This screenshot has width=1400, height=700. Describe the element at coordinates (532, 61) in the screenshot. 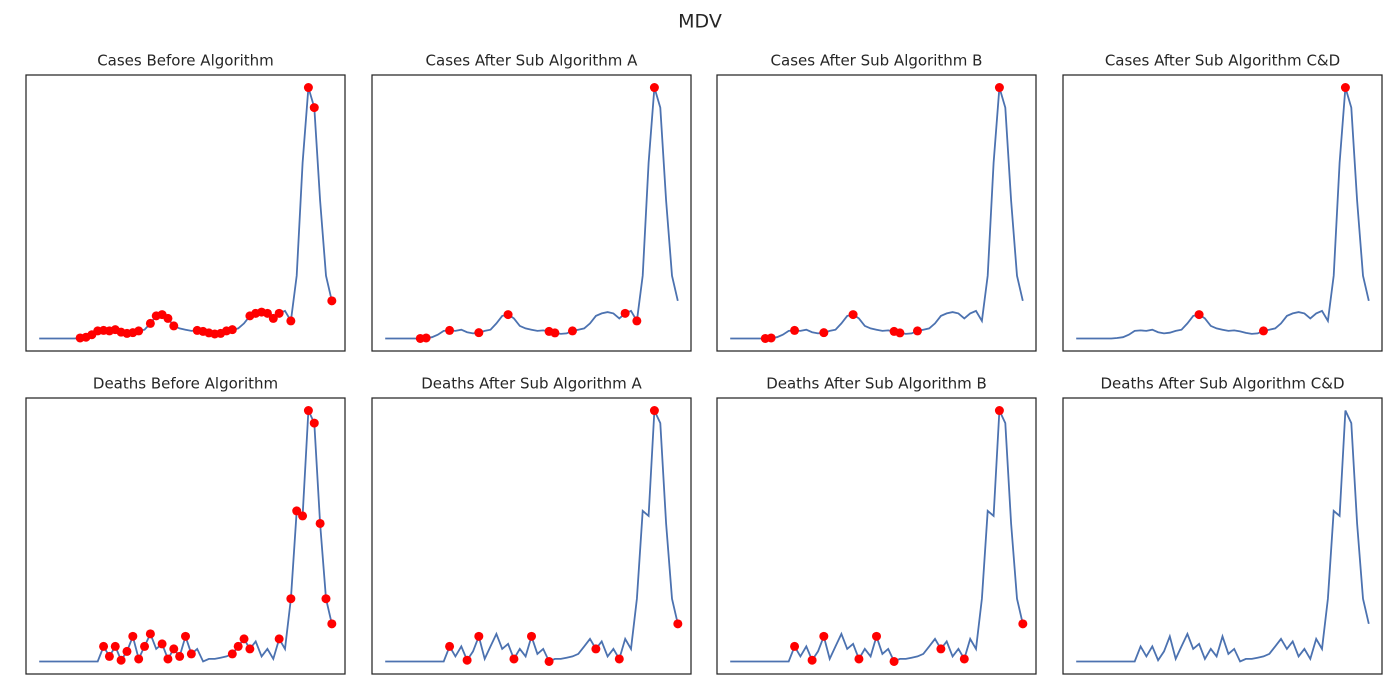

I see `panel-title: Cases After Sub Algorithm A` at that location.